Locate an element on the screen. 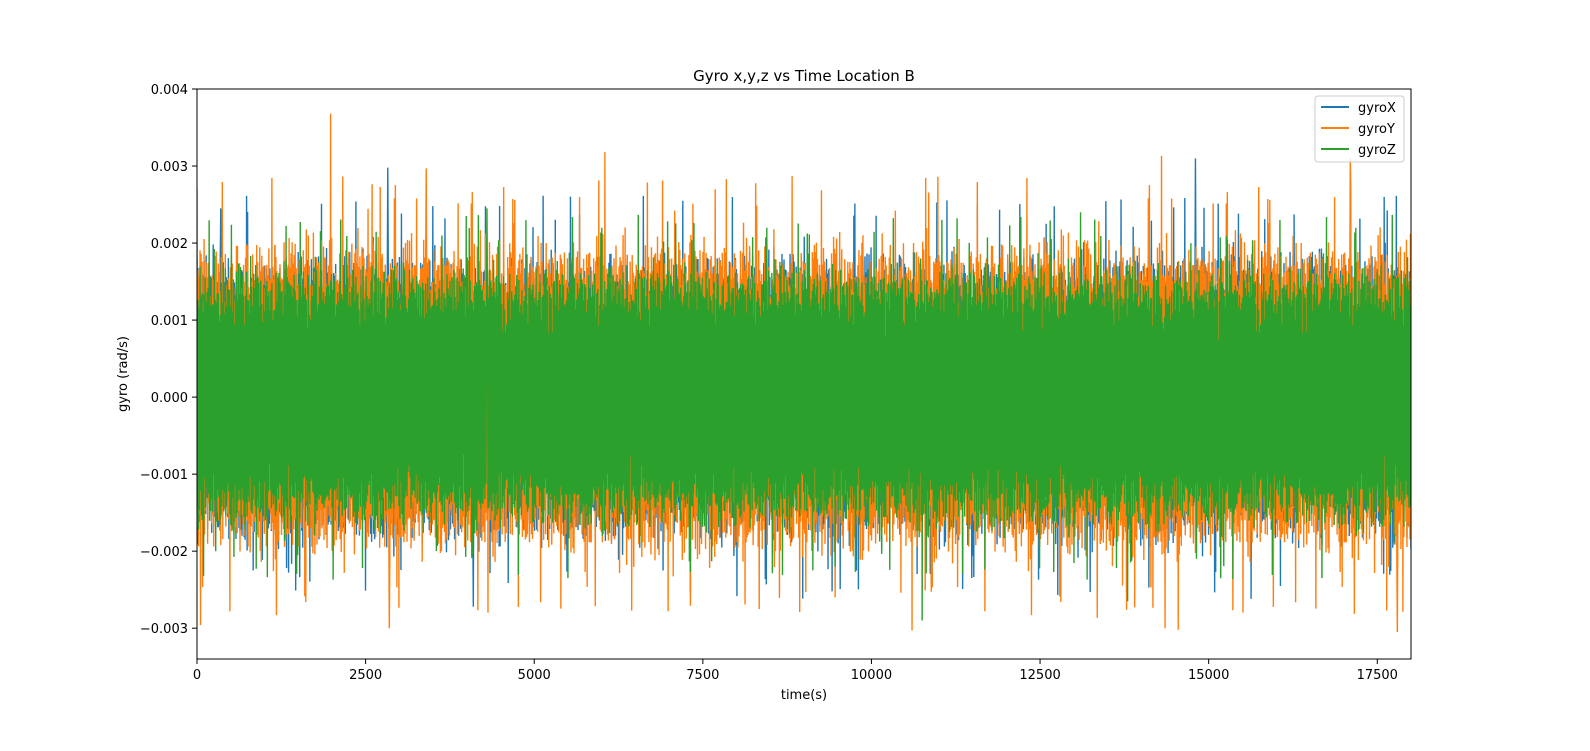 The height and width of the screenshot is (751, 1590). x-tick-label: 15000 is located at coordinates (1208, 675).